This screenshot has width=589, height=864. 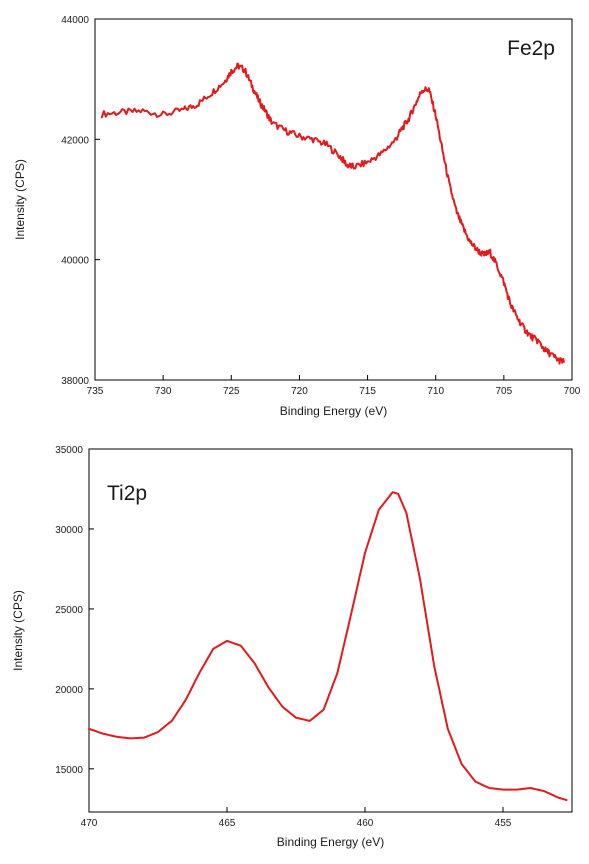 What do you see at coordinates (365, 823) in the screenshot?
I see `x-tick-label: 460` at bounding box center [365, 823].